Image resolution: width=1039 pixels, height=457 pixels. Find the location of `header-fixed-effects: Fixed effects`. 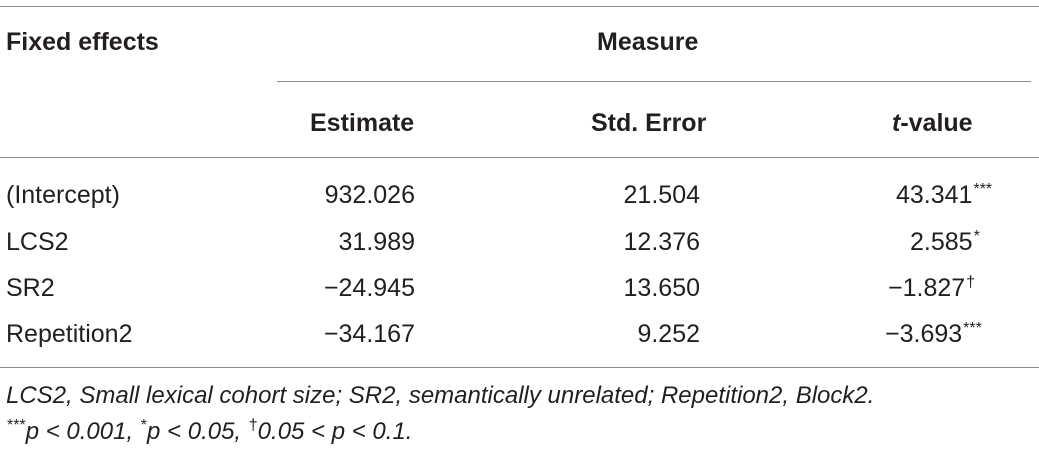

header-fixed-effects: Fixed effects is located at coordinates (82, 42).